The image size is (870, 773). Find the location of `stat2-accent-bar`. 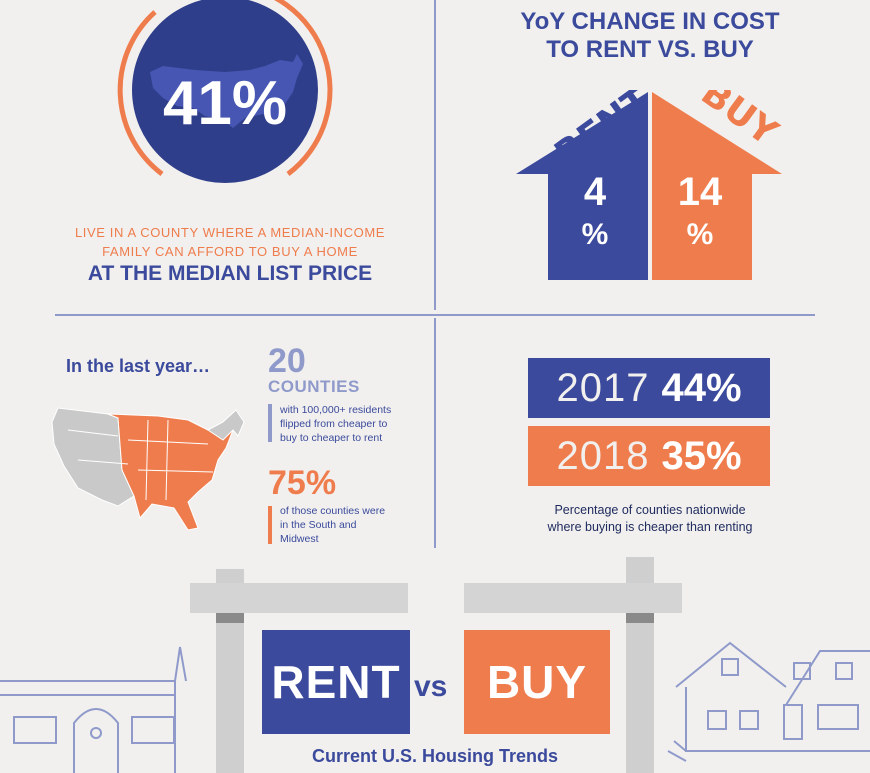

stat2-accent-bar is located at coordinates (270, 525).